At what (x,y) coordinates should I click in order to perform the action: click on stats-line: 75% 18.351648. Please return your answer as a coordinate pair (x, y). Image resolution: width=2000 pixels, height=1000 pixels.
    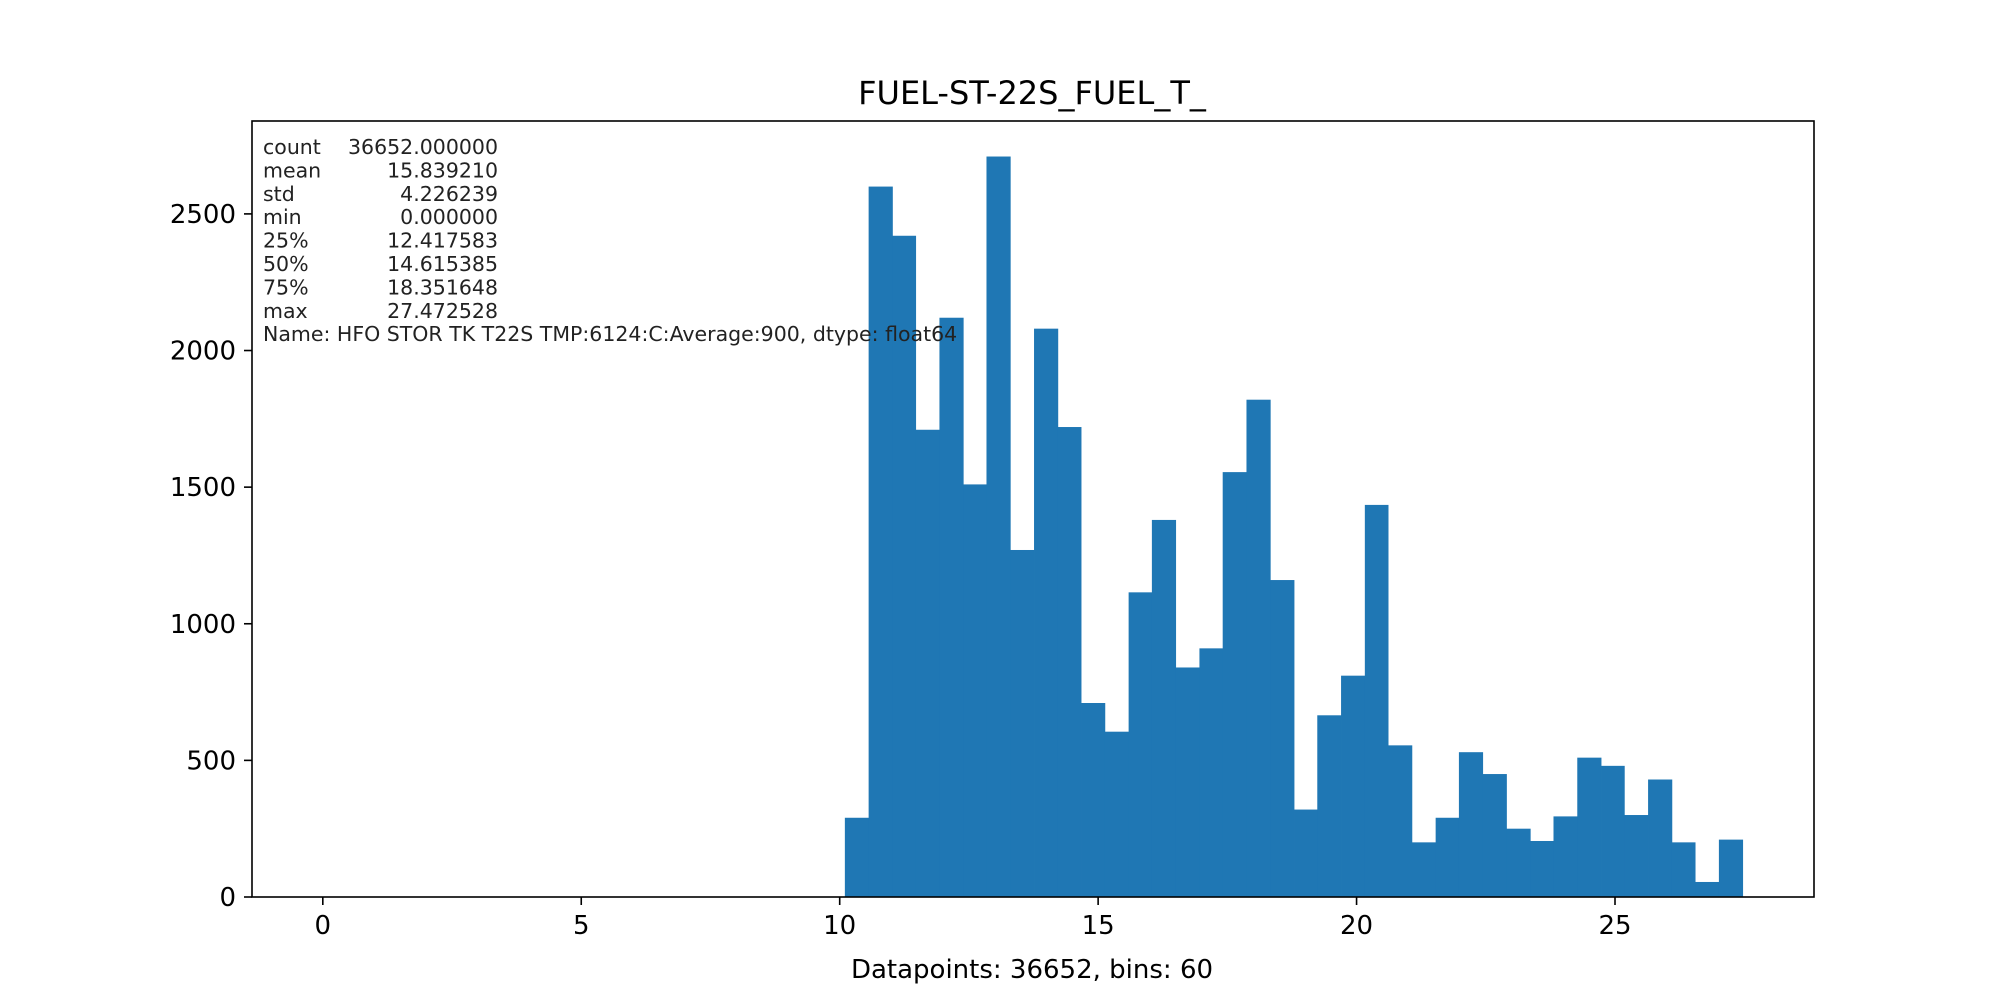
    Looking at the image, I should click on (380, 287).